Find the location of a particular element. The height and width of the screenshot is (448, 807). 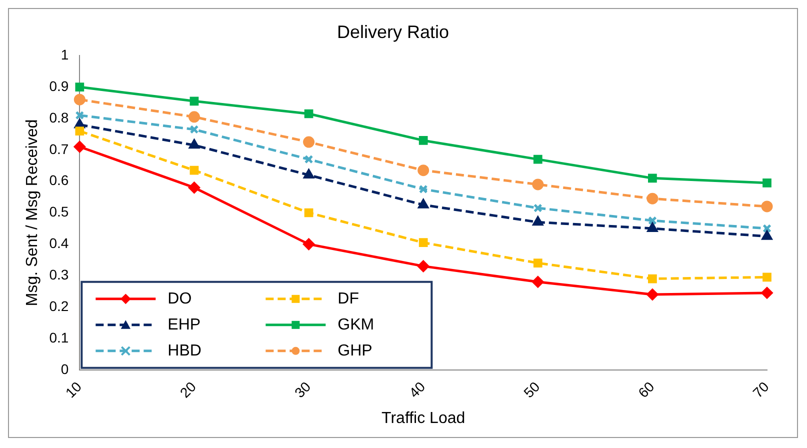

y-tick-label: 0.4 is located at coordinates (59, 243).